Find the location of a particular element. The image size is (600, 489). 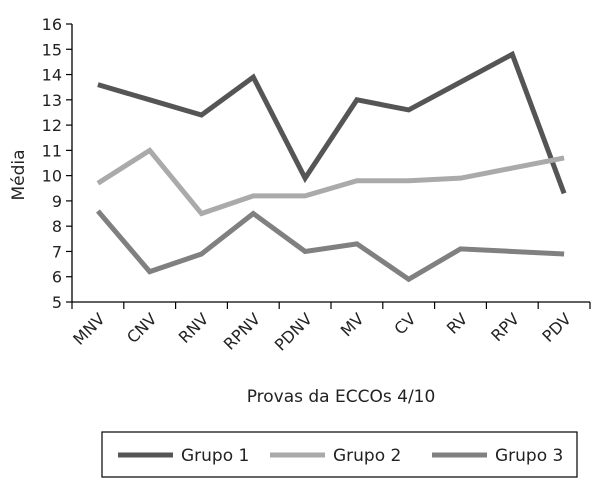

legend-label: Grupo 3 is located at coordinates (529, 456).